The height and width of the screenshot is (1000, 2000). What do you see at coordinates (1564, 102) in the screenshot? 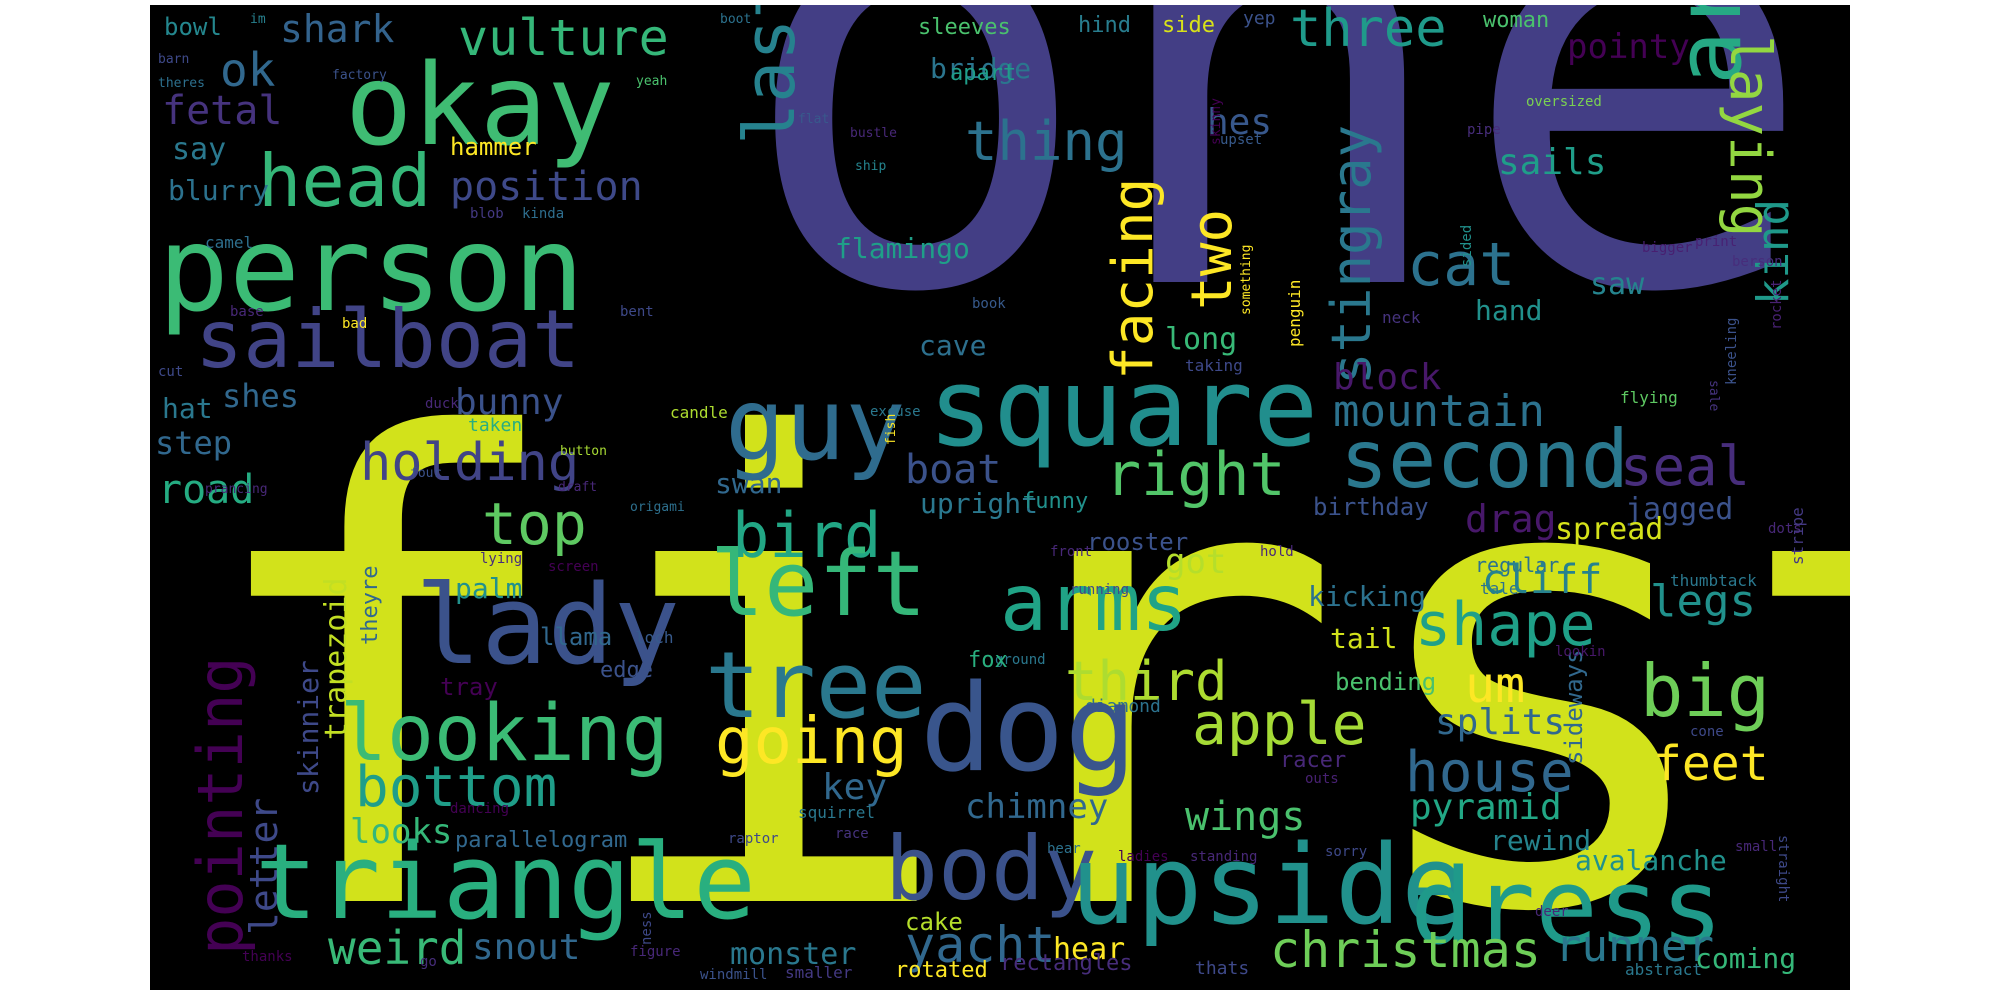
I see `word-oversized: oversized` at bounding box center [1564, 102].